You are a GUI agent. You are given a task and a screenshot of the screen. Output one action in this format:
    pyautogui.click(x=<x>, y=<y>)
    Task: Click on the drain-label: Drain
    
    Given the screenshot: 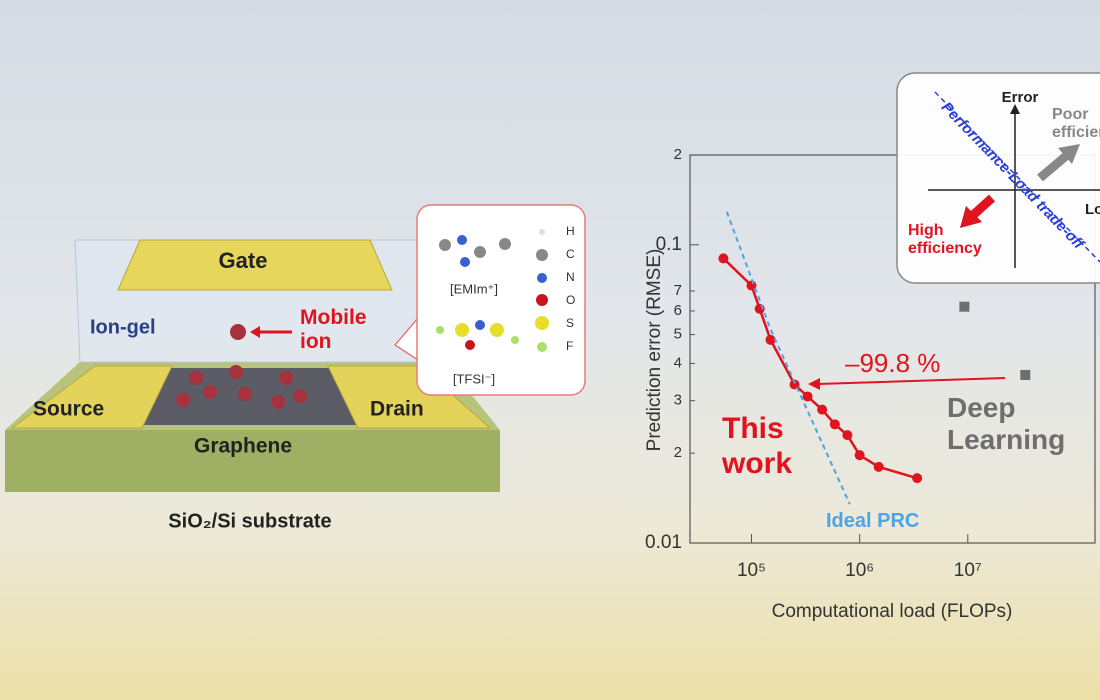 What is the action you would take?
    pyautogui.click(x=397, y=409)
    